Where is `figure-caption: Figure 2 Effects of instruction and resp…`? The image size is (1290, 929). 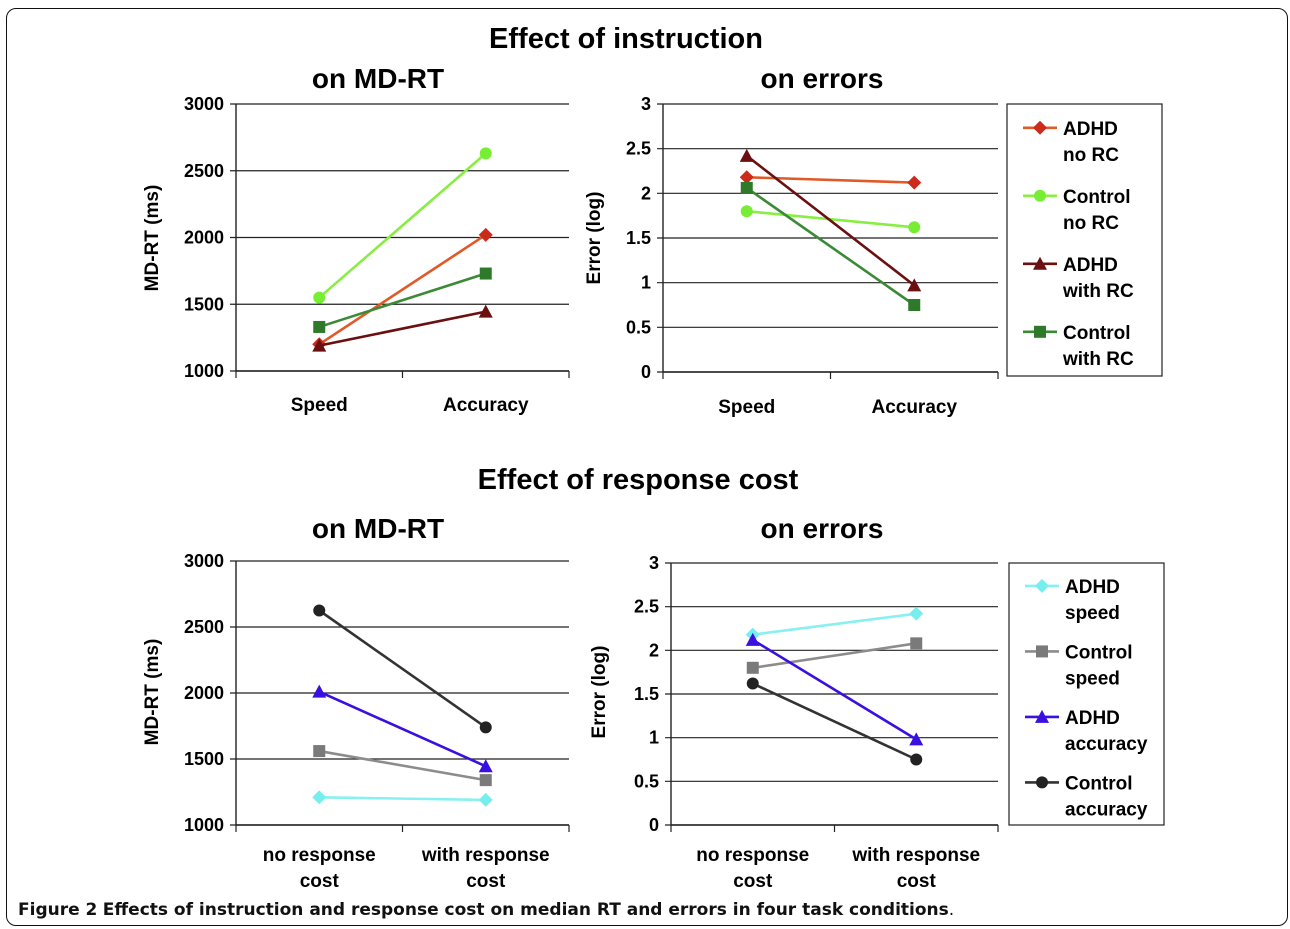
figure-caption: Figure 2 Effects of instruction and resp… is located at coordinates (486, 910).